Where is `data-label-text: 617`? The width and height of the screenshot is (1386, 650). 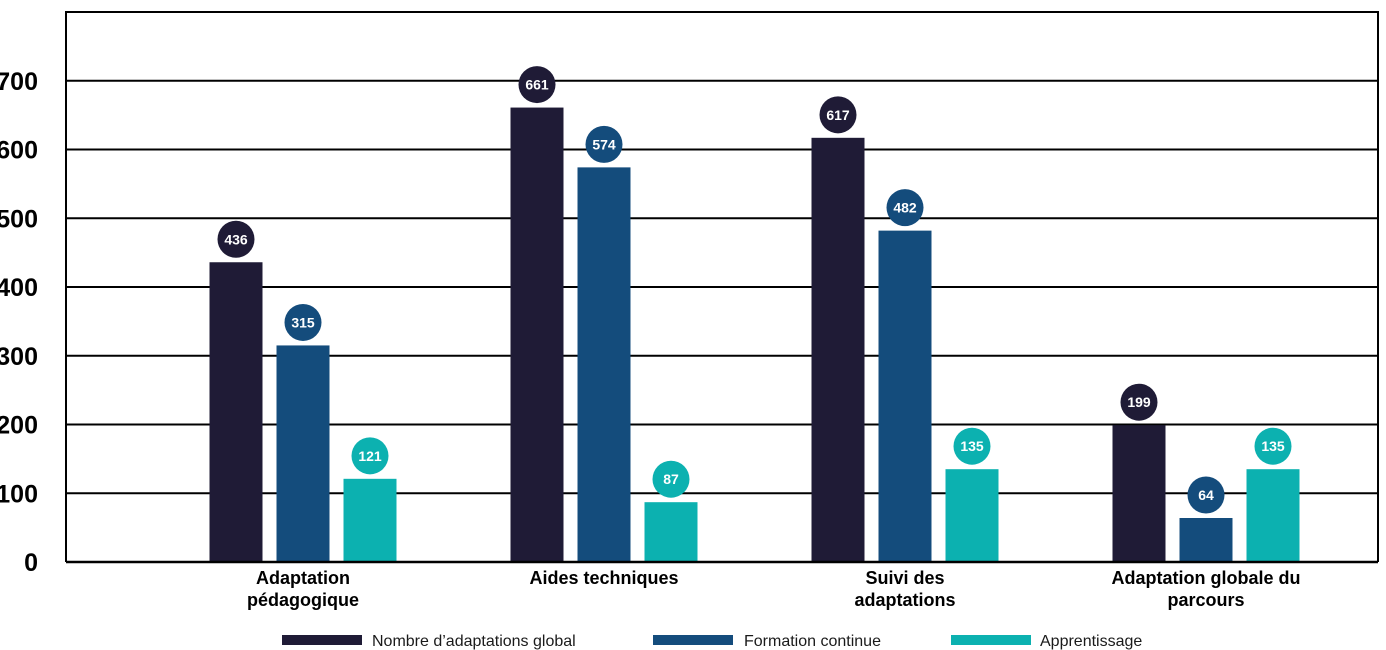
data-label-text: 617 is located at coordinates (838, 115).